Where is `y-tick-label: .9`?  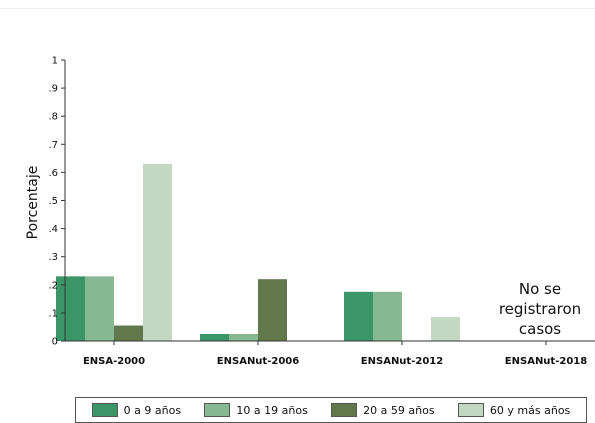
y-tick-label: .9 is located at coordinates (53, 89).